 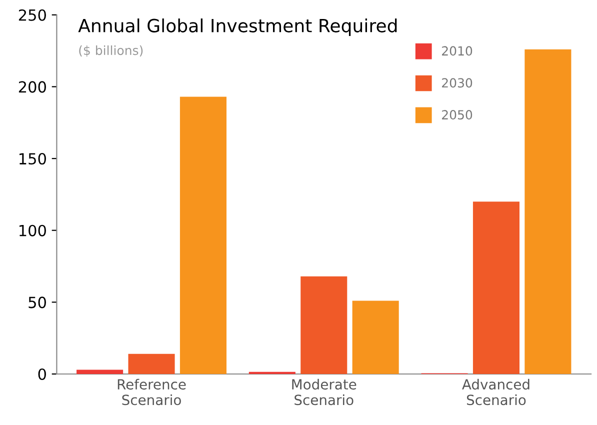 I want to click on y-tick-label: 150, so click(x=33, y=158).